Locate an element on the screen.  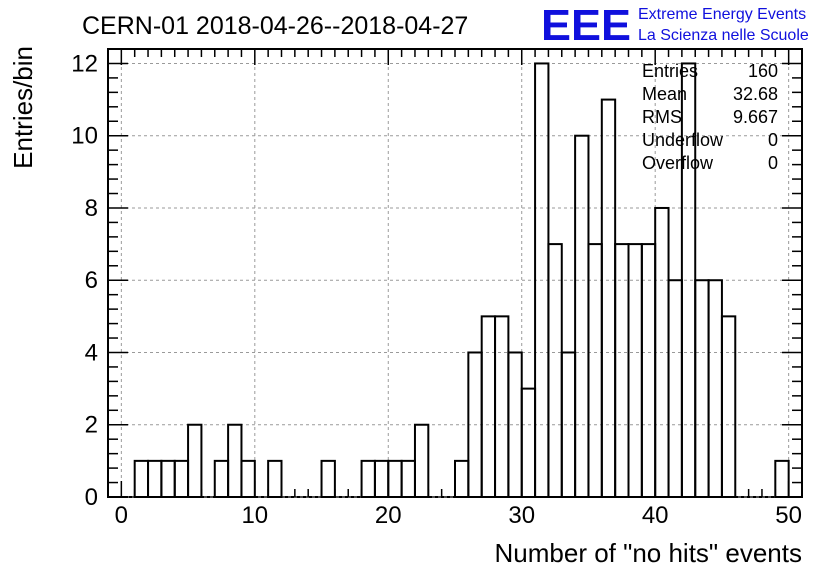
logo-line2: La Scienza nelle Scuole is located at coordinates (723, 35).